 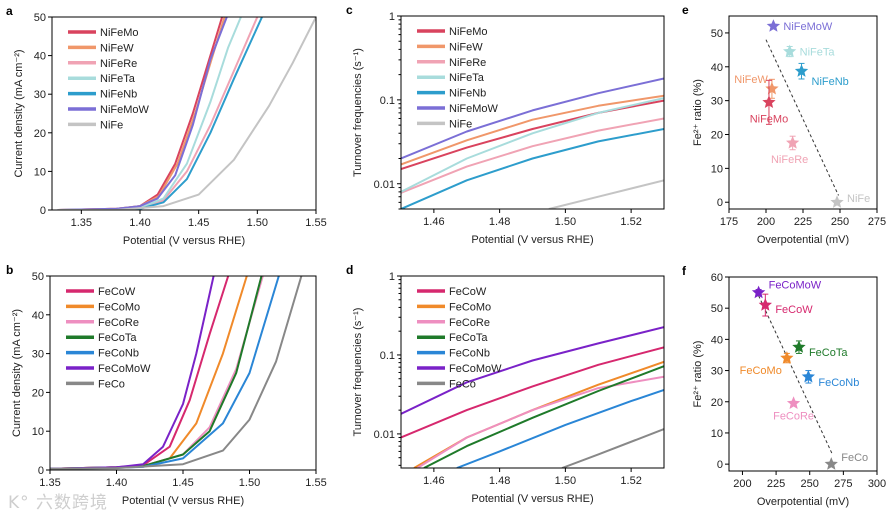 I want to click on legend-label: FeCoNb, so click(x=469, y=354).